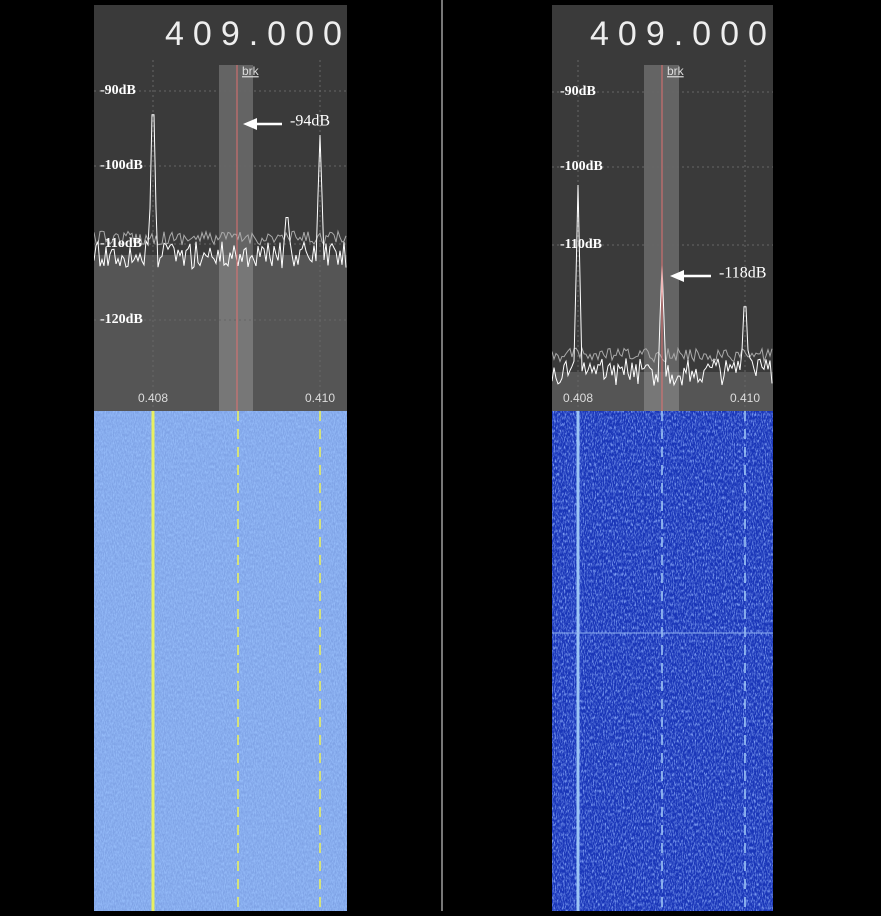 The image size is (881, 916). What do you see at coordinates (742, 273) in the screenshot?
I see `annotation: -118dB` at bounding box center [742, 273].